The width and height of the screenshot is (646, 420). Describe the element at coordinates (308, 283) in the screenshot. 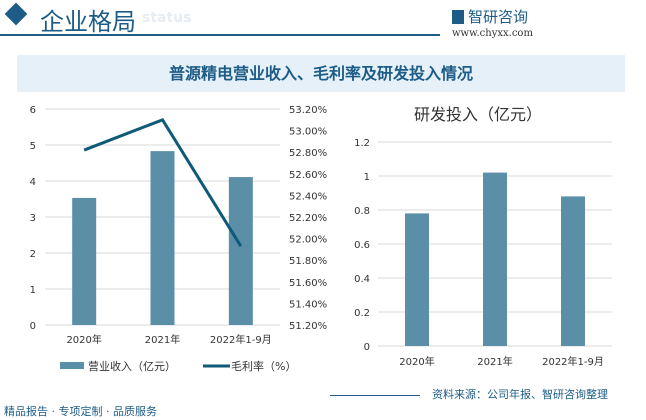

I see `y2-tick-label: 51.60%` at that location.